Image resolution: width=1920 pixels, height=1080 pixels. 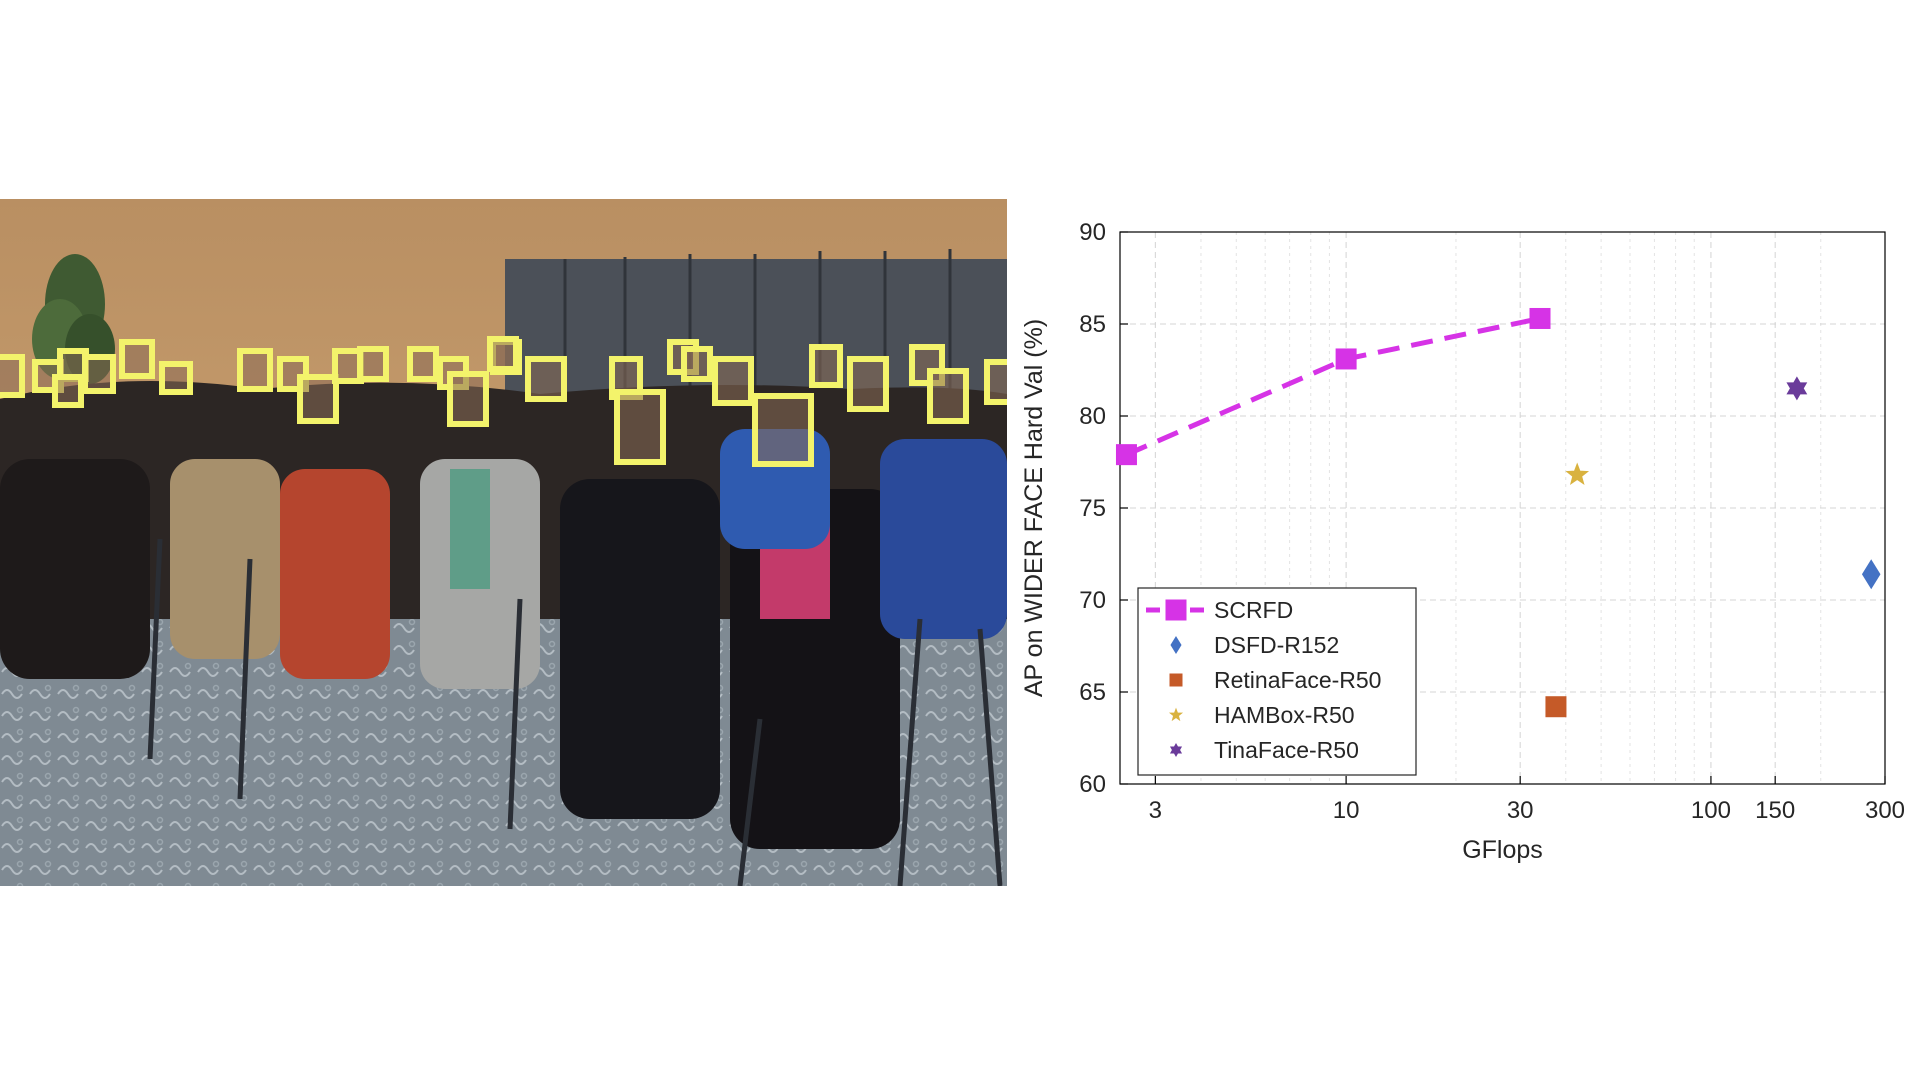 I want to click on legend-marker-hambox-r50, so click(x=1176, y=714).